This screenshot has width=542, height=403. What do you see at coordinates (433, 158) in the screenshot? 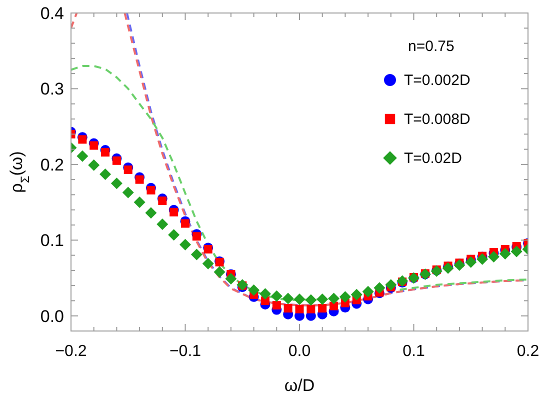
I see `legend-label: T=0.02D` at bounding box center [433, 158].